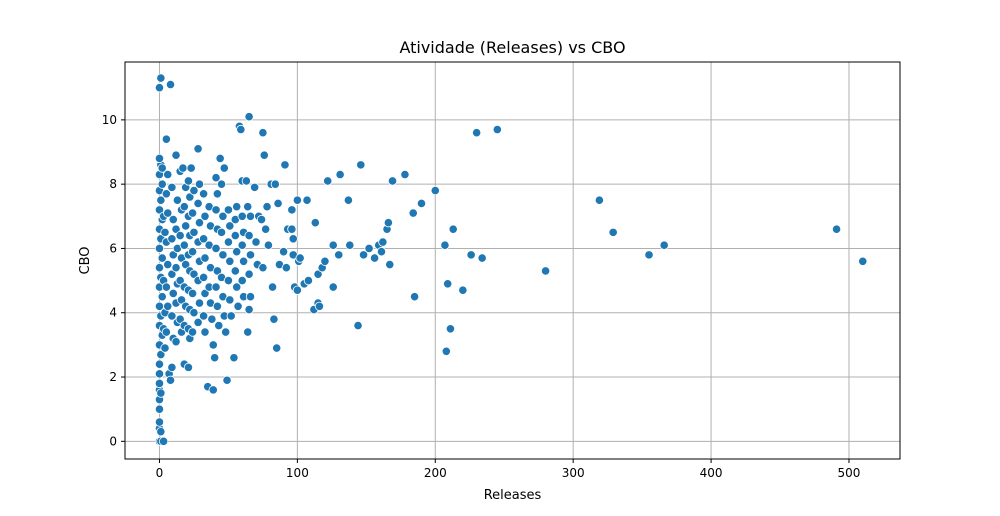  I want to click on x-tick-label: 100, so click(297, 473).